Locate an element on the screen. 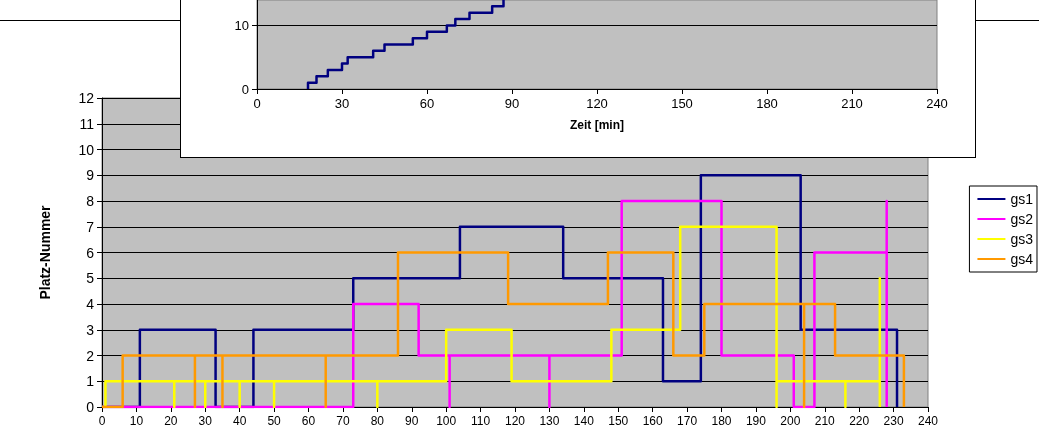  x-tick-label: 20 is located at coordinates (171, 421).